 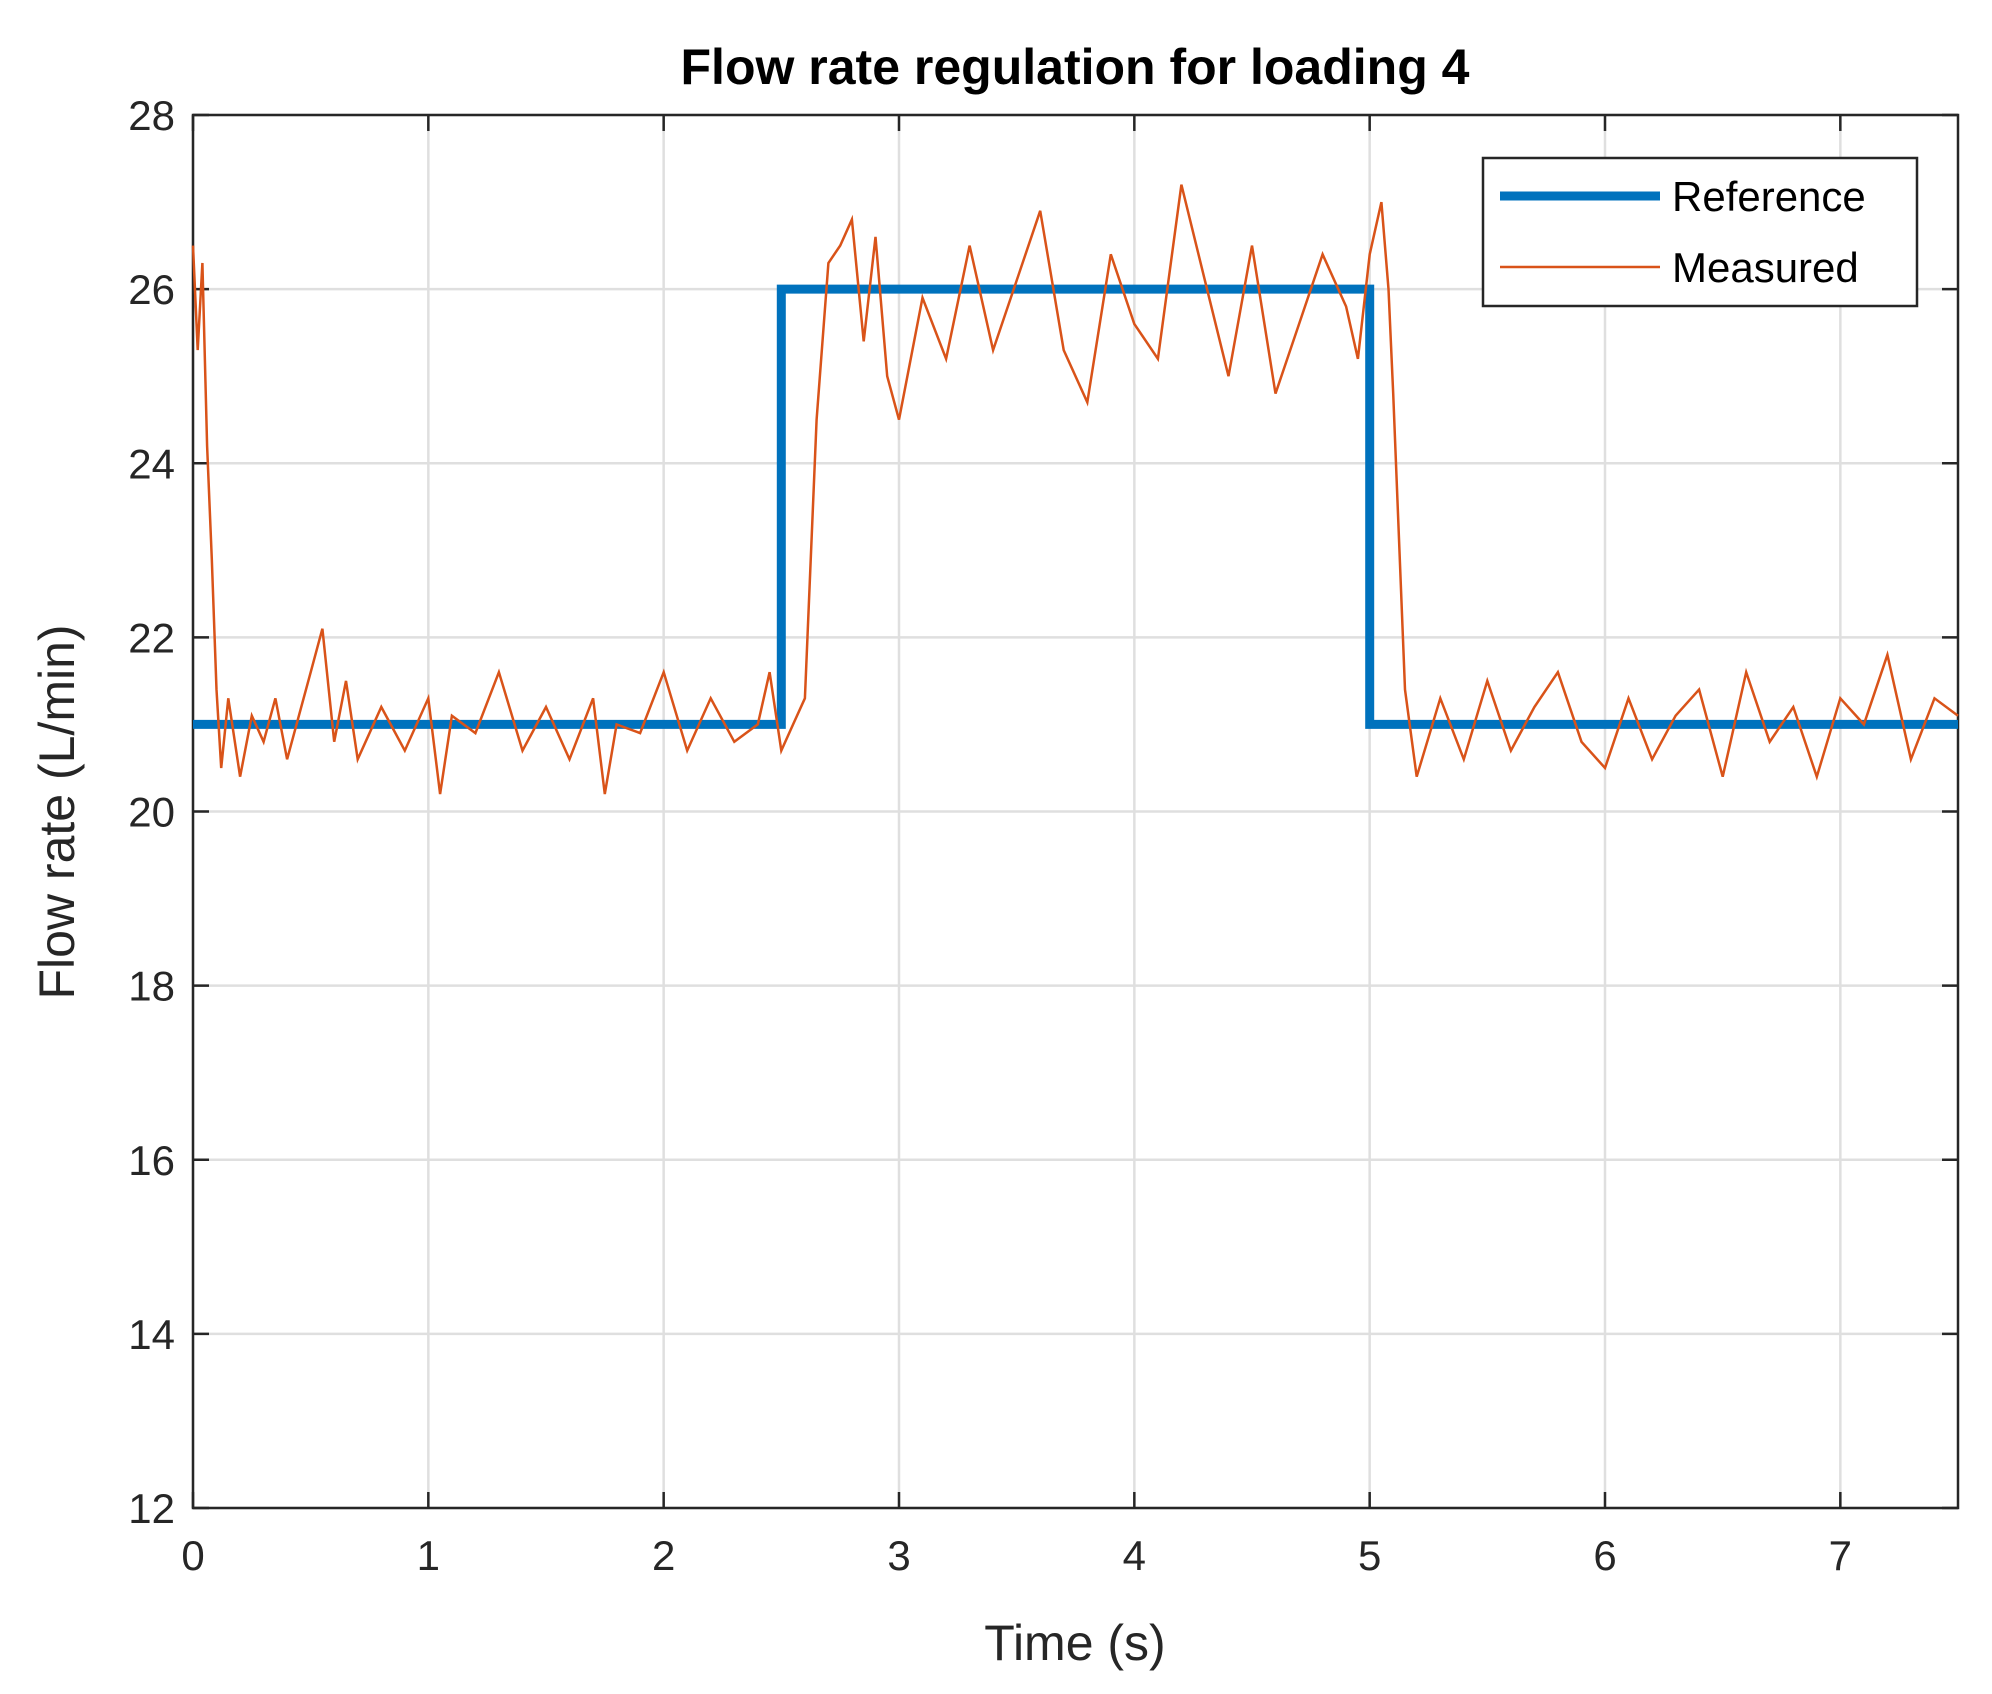 What do you see at coordinates (151, 1508) in the screenshot?
I see `y-tick-label: 12` at bounding box center [151, 1508].